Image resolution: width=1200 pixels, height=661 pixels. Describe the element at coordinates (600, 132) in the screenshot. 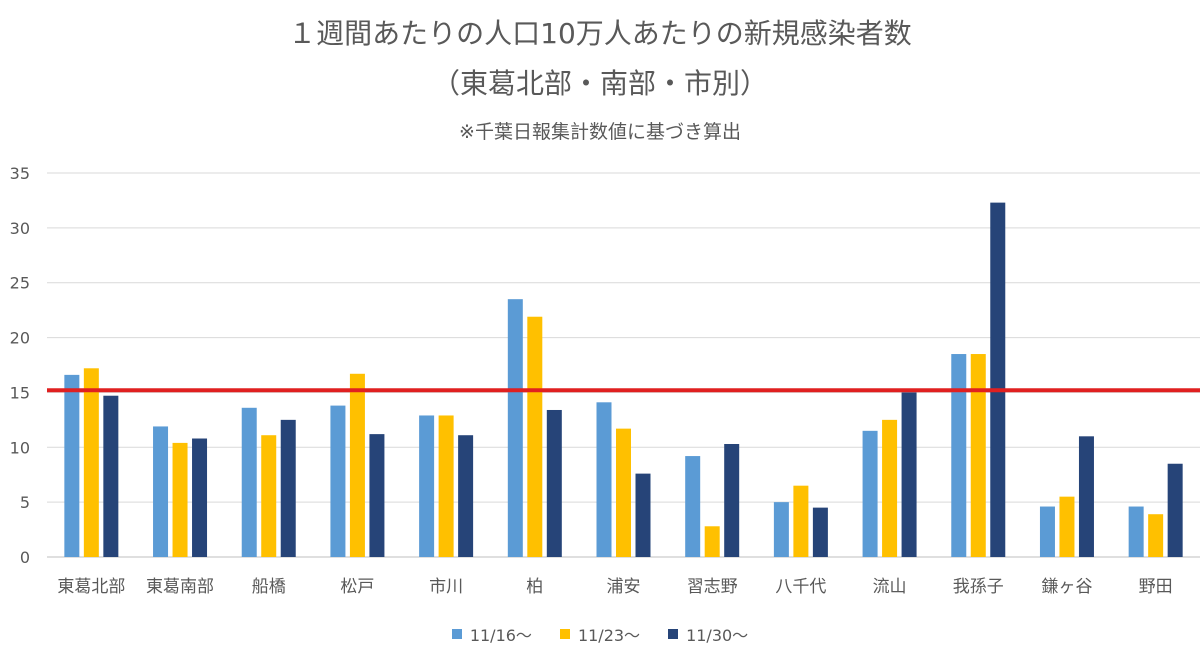

I see `chart-note: ※千葉日報集計数値に基づき算出` at that location.